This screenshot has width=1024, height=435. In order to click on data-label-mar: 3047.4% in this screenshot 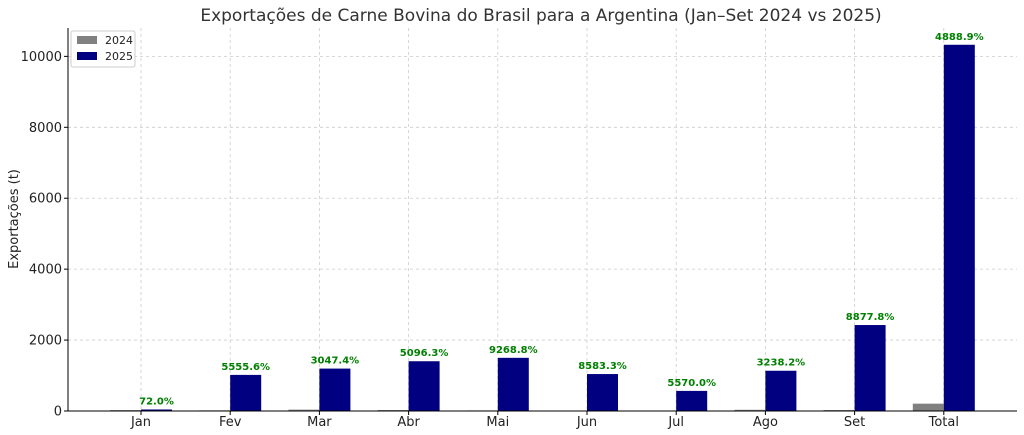, I will do `click(335, 361)`.